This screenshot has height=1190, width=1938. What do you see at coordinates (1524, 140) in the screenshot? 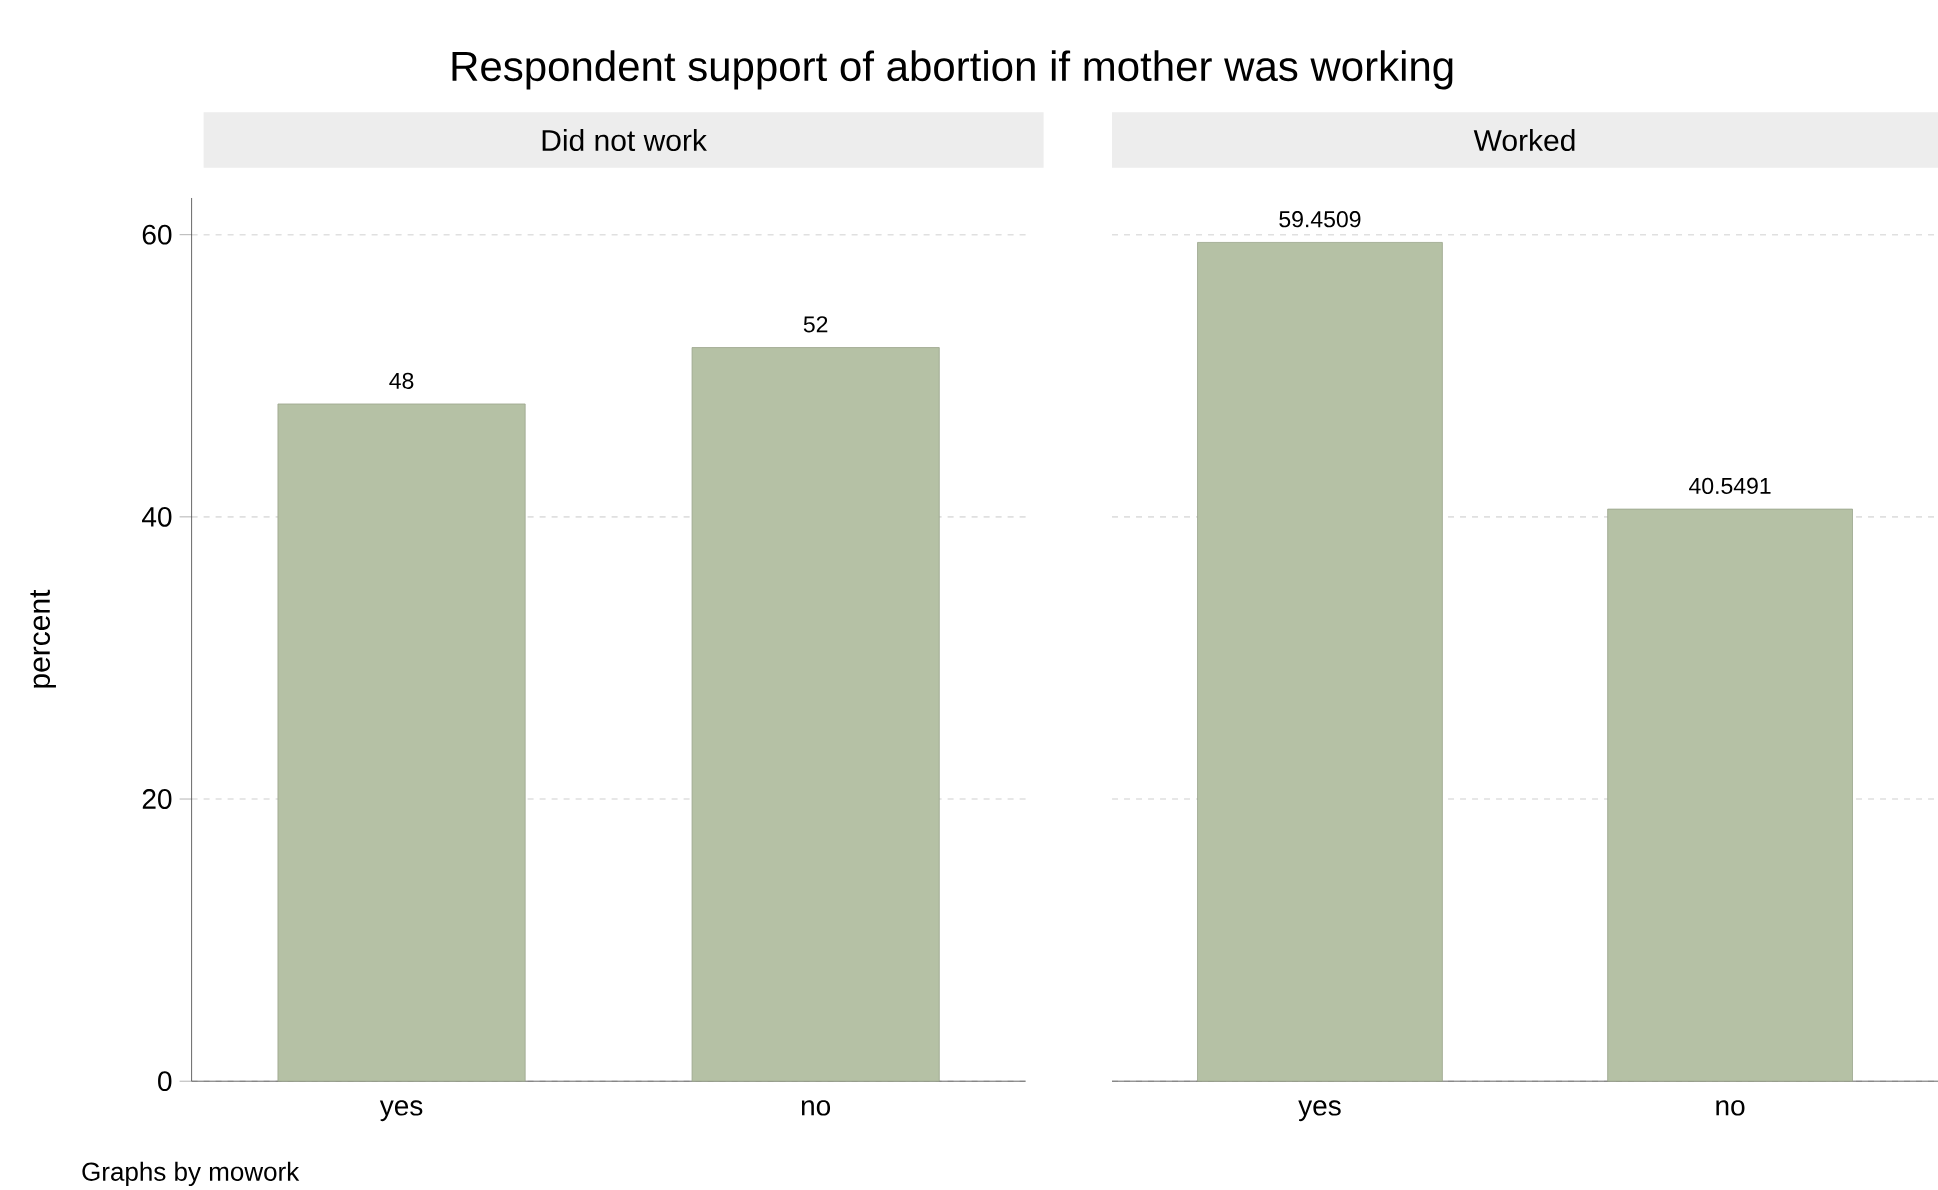
I see `chart-subtitle: Worked` at bounding box center [1524, 140].